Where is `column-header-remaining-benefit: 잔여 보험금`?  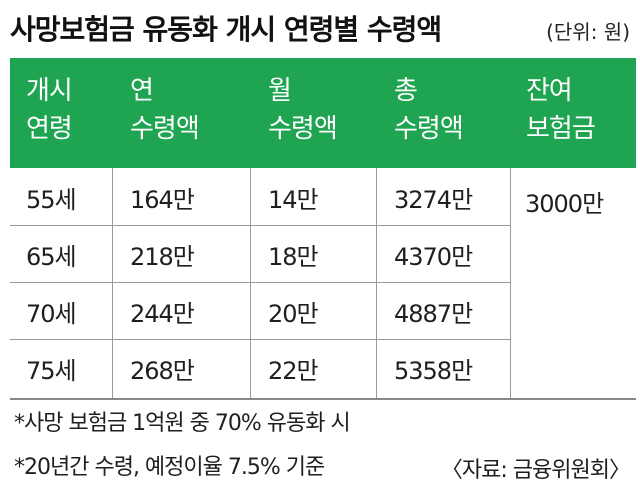 column-header-remaining-benefit: 잔여 보험금 is located at coordinates (561, 110).